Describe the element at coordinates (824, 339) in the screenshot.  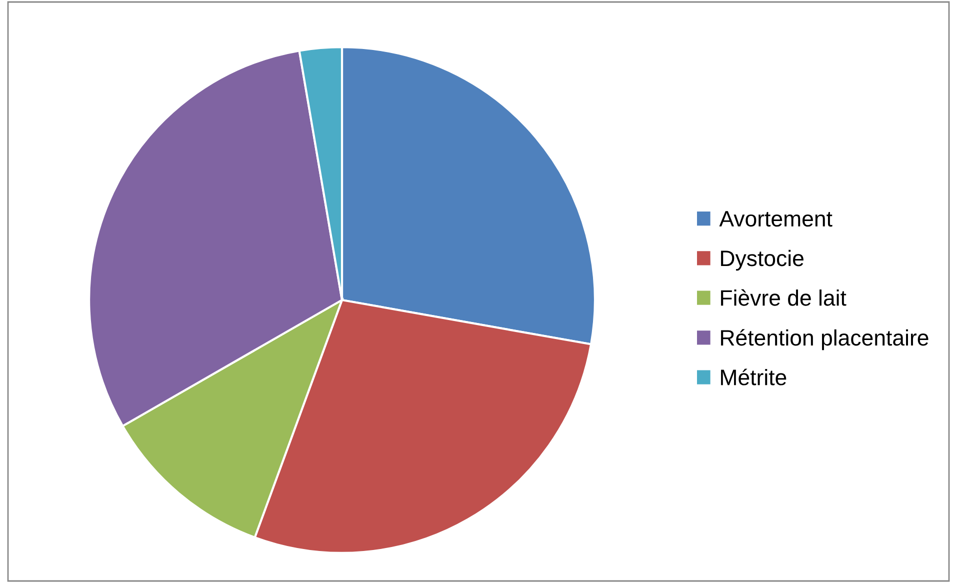
I see `legend-label: Rétention placentaire` at that location.